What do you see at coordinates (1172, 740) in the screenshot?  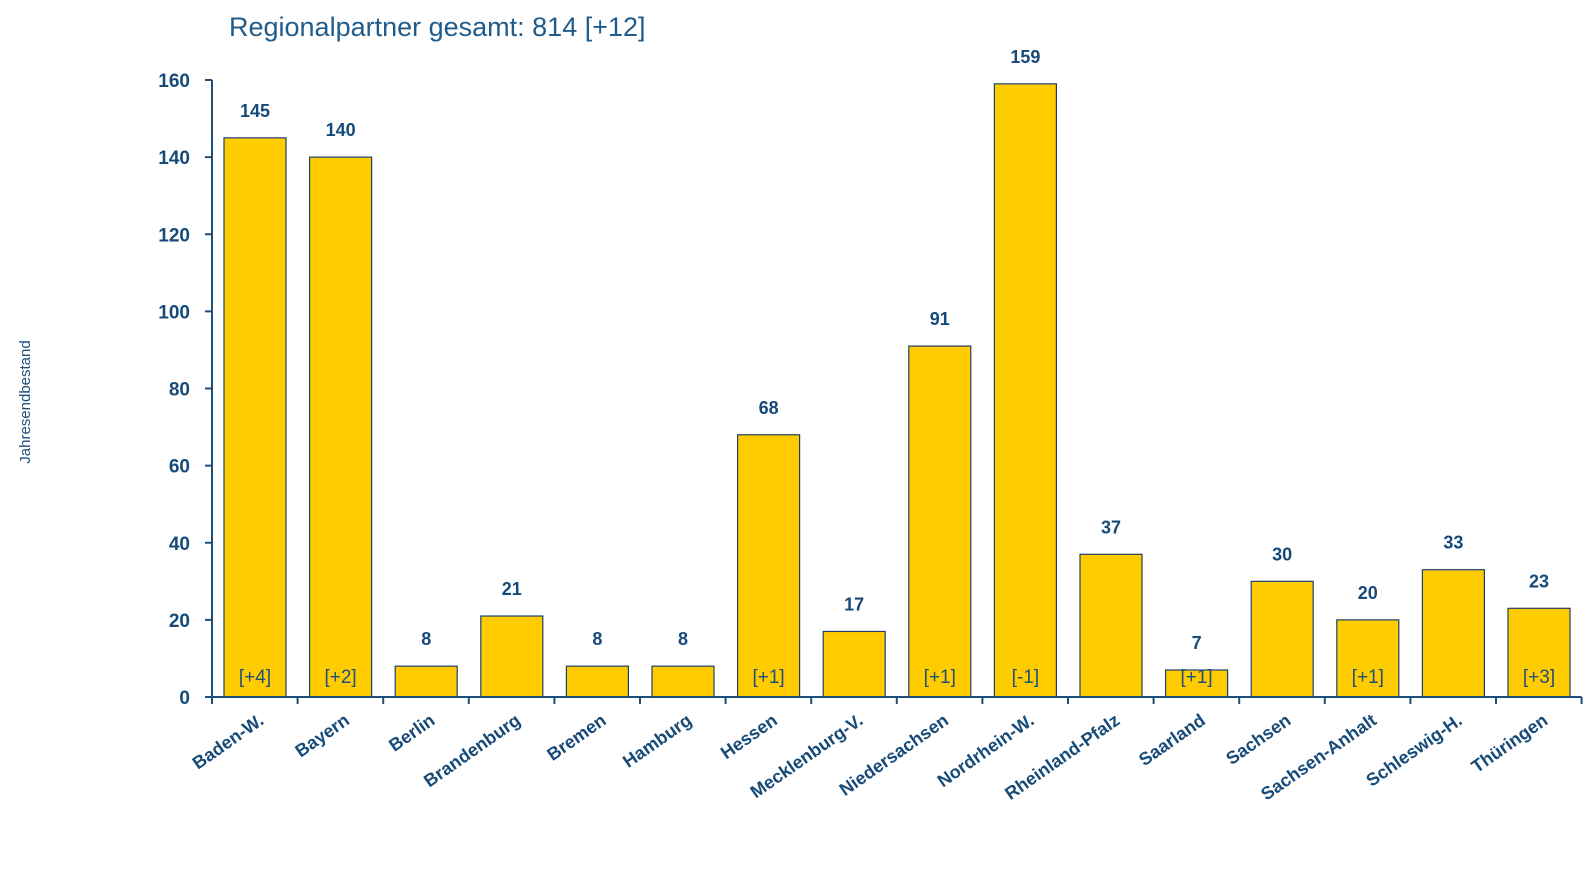 I see `x-category-label: Saarland` at bounding box center [1172, 740].